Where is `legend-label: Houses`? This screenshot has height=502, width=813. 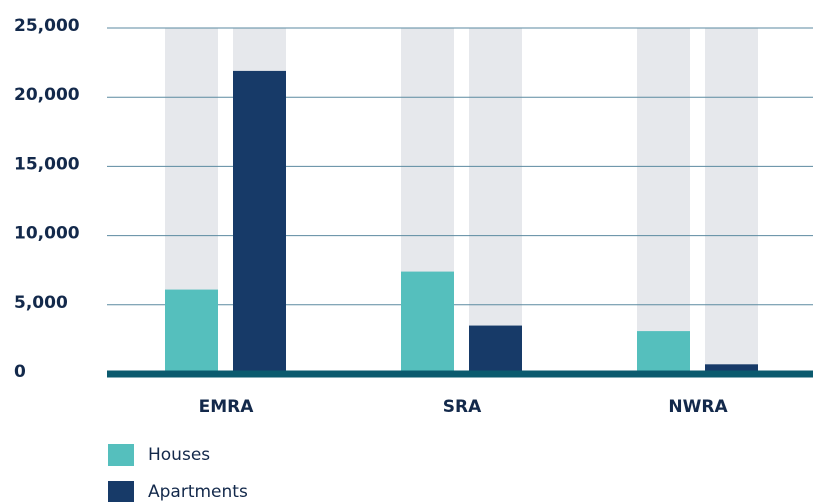
legend-label: Houses is located at coordinates (179, 455).